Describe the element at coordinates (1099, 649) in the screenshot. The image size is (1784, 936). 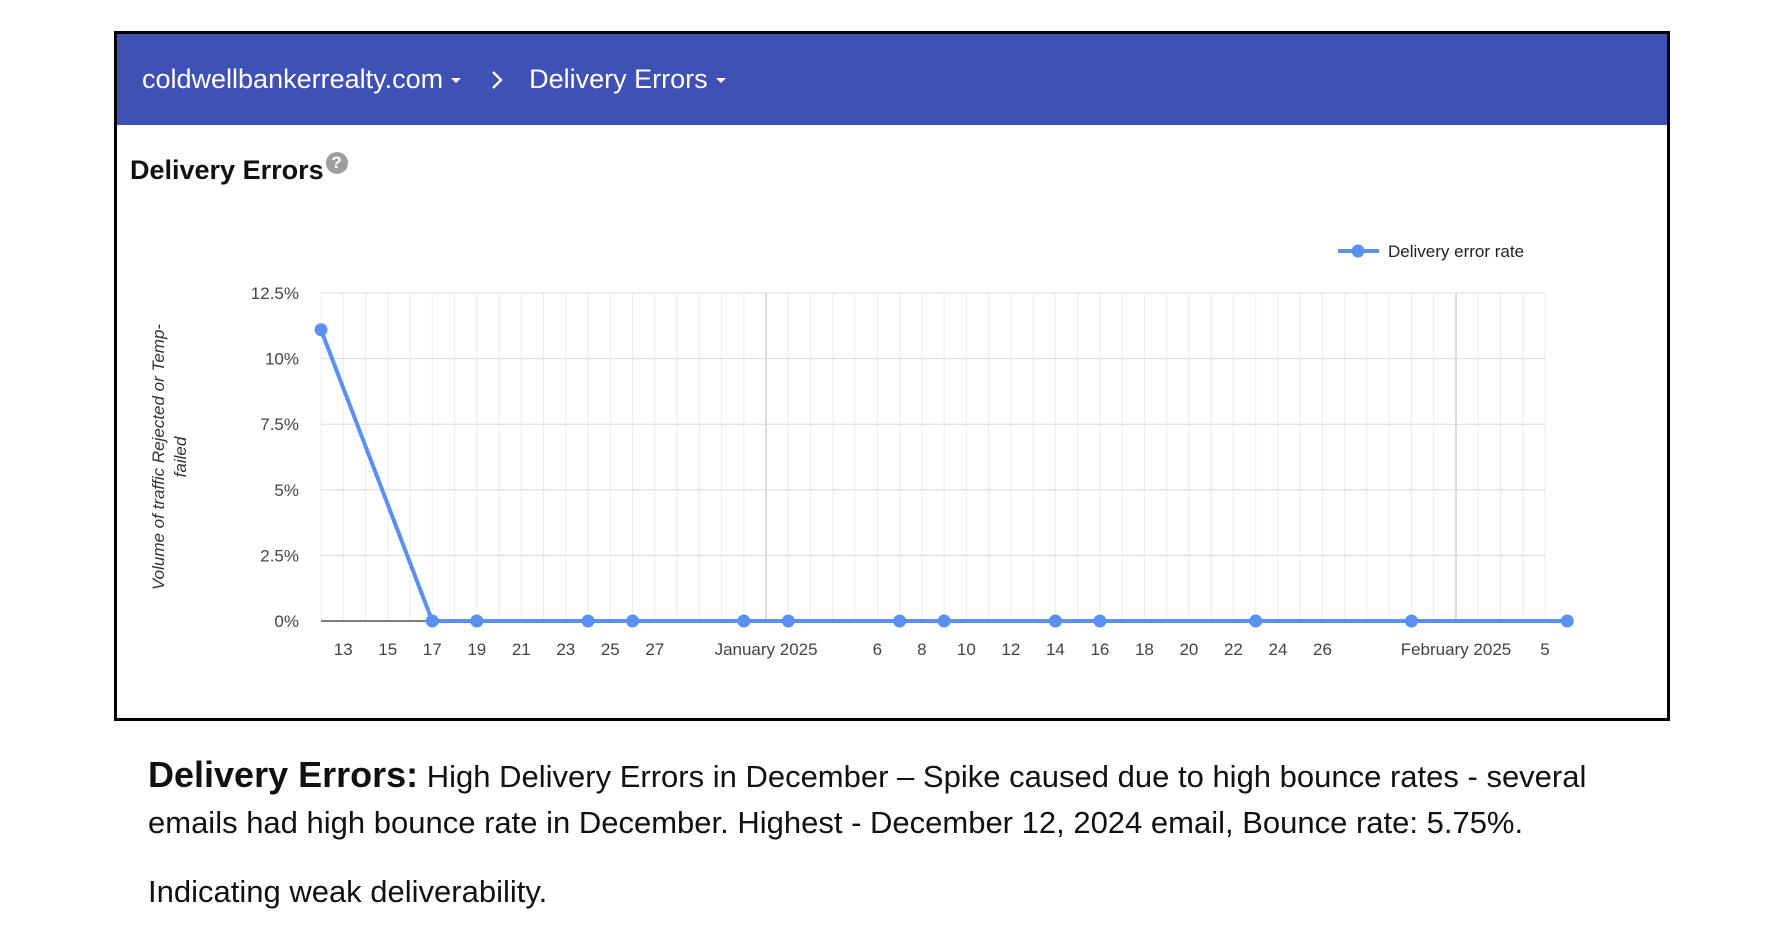
I see `x-tick-label: 16` at that location.